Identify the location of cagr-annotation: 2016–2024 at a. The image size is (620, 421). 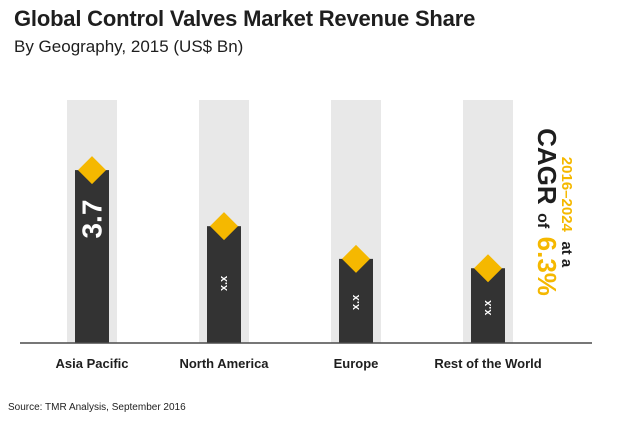
(566, 212).